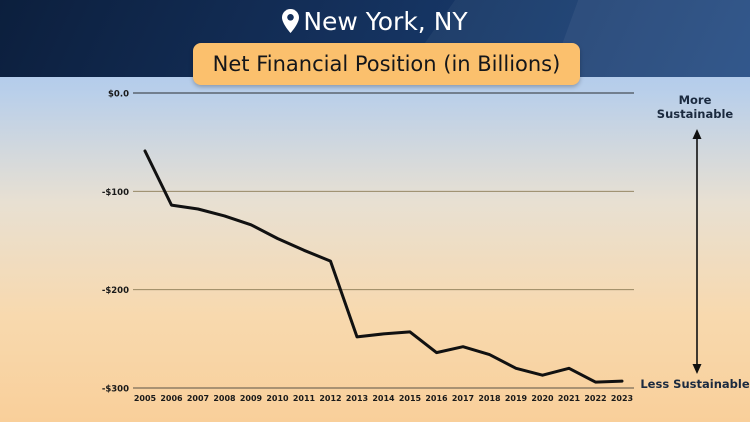 This screenshot has height=422, width=750. What do you see at coordinates (330, 398) in the screenshot?
I see `x-tick-label: 2012` at bounding box center [330, 398].